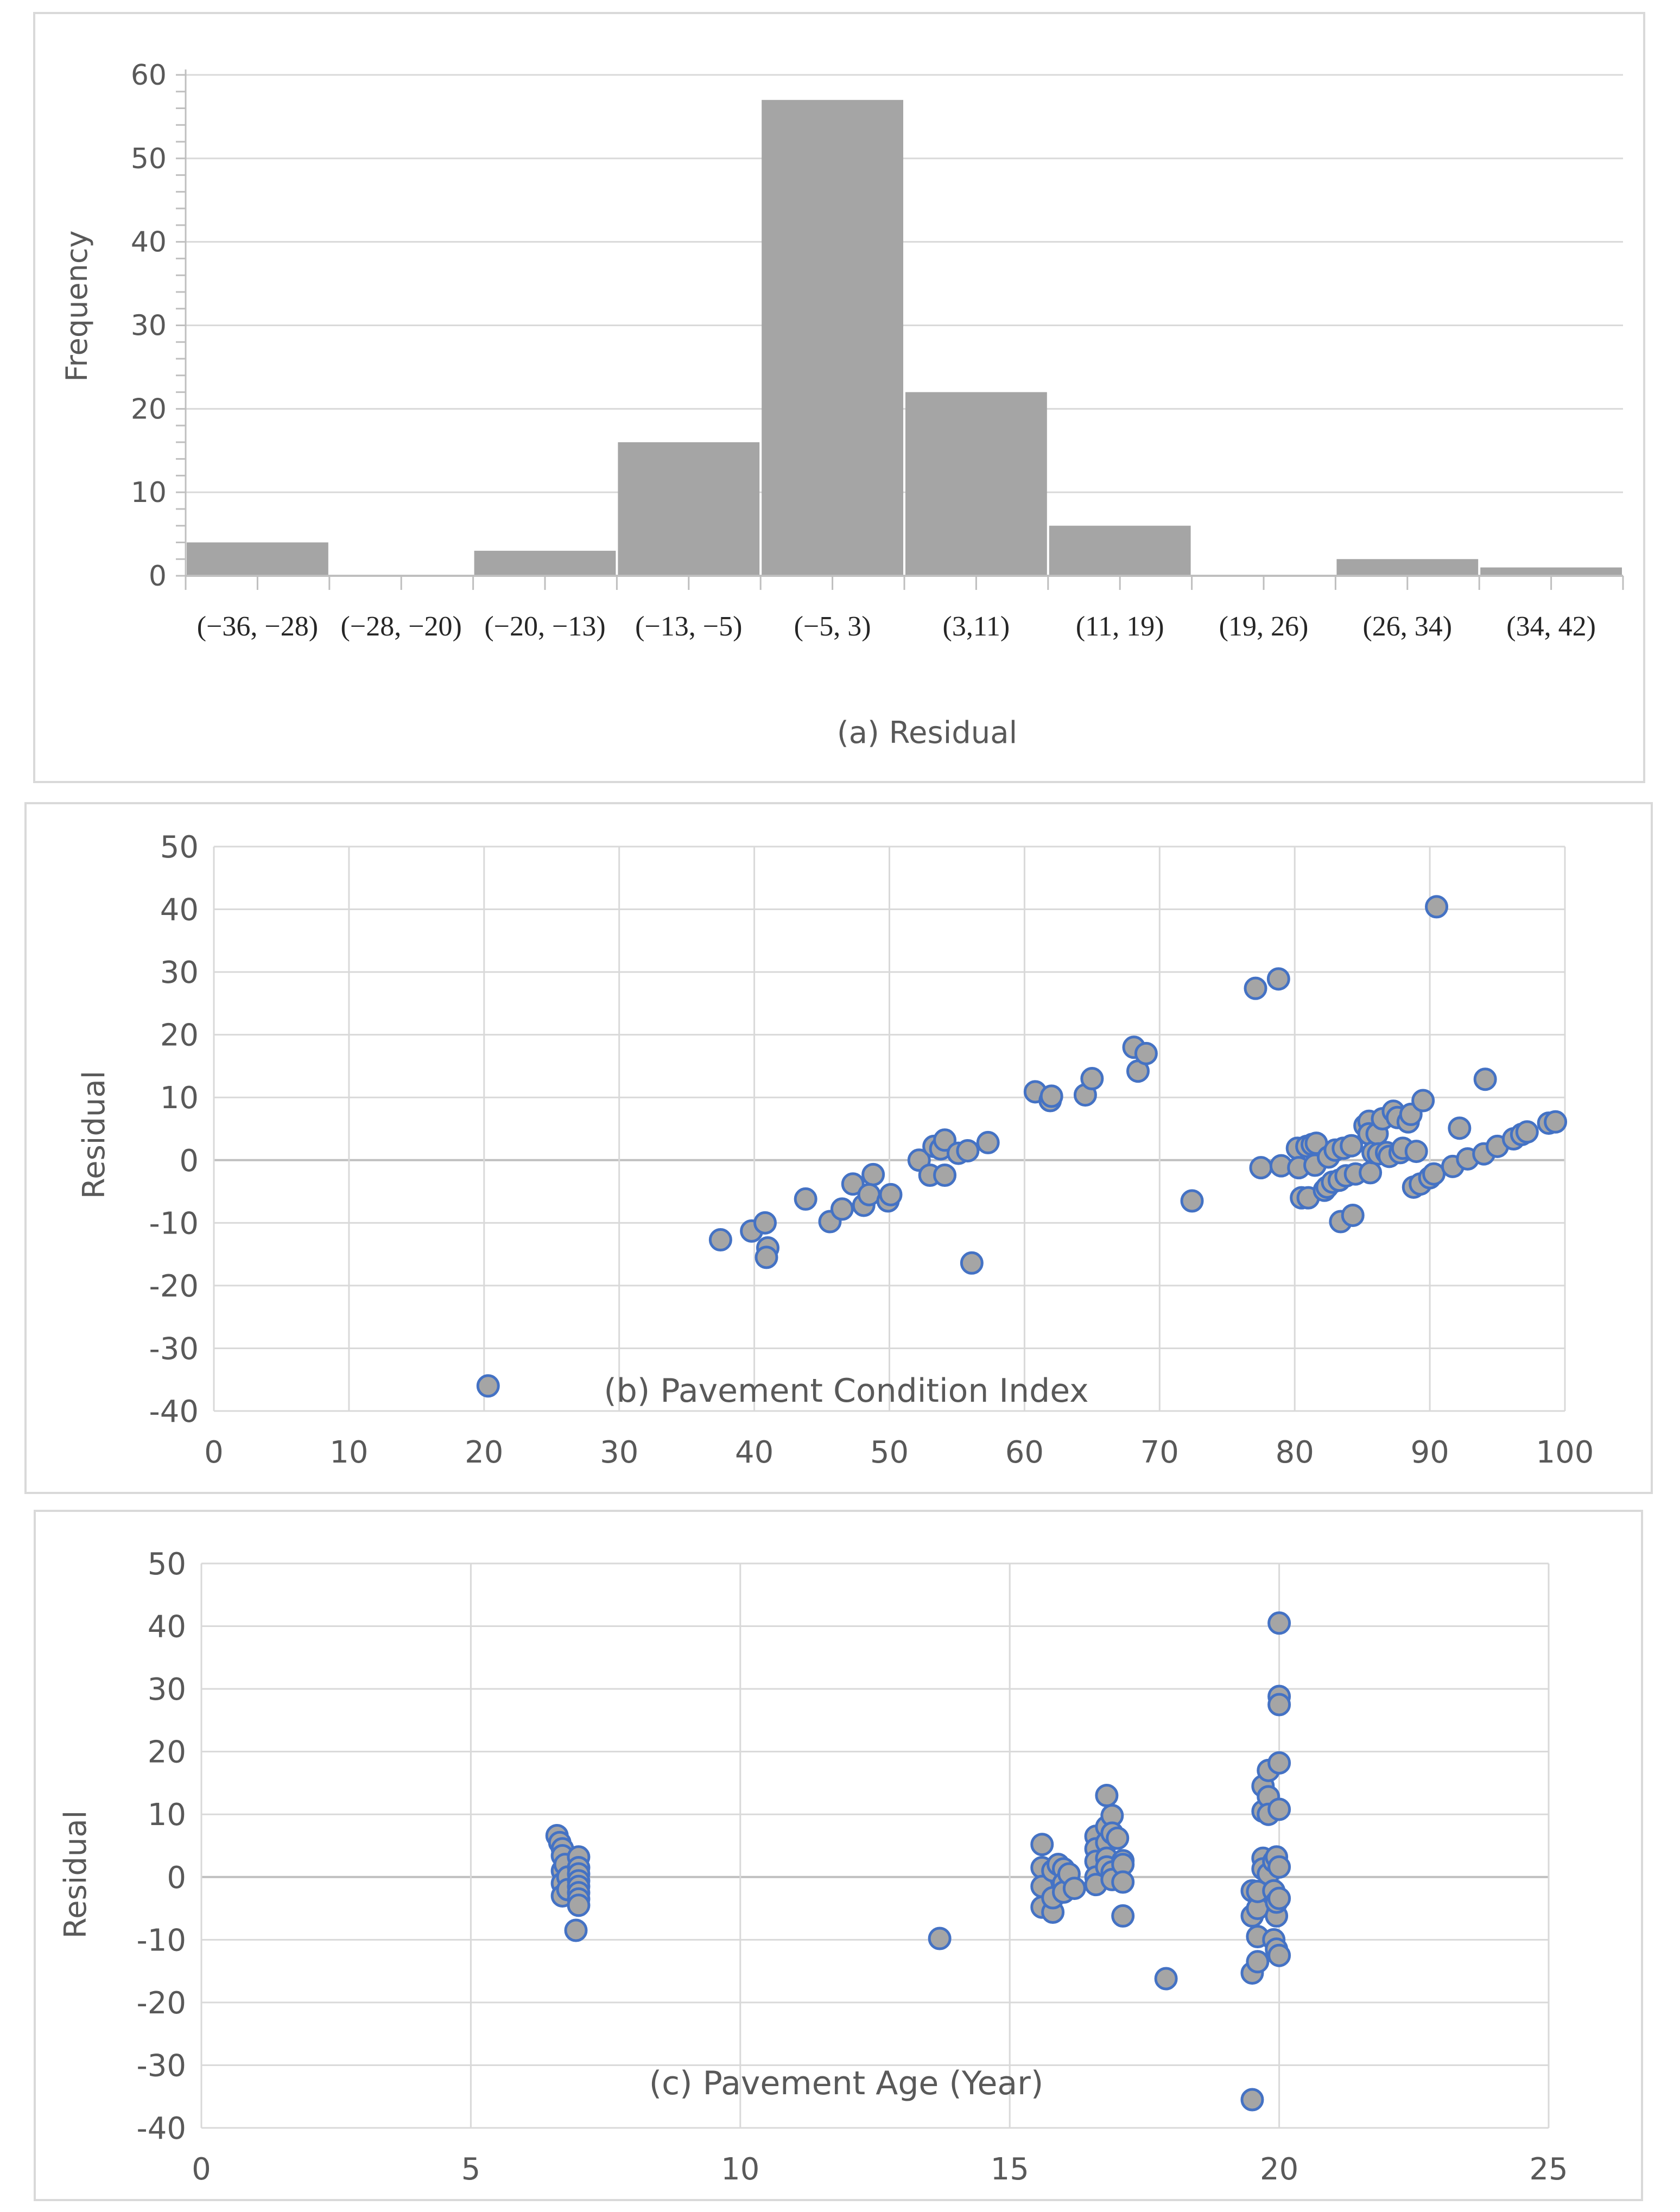 This screenshot has height=2212, width=1680. I want to click on histogram-y-tick-label: 20, so click(149, 409).